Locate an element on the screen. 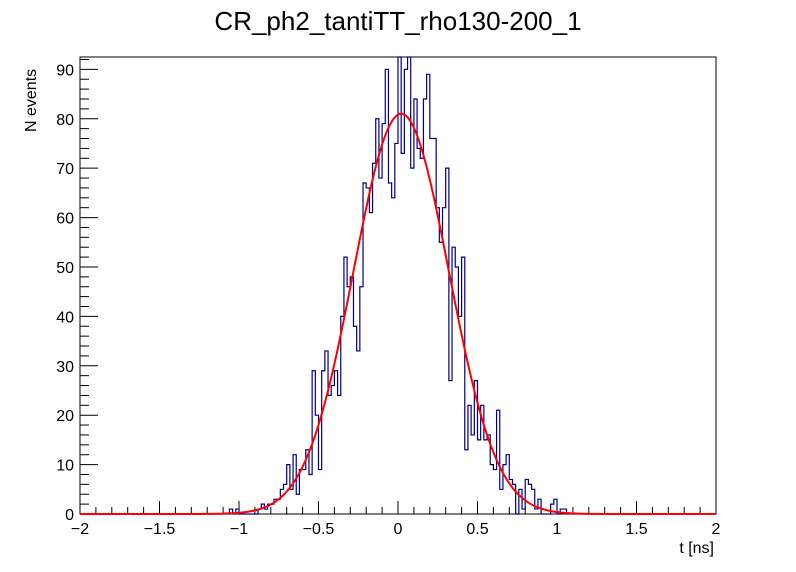 This screenshot has height=572, width=796. x-tick-label: −1 is located at coordinates (239, 529).